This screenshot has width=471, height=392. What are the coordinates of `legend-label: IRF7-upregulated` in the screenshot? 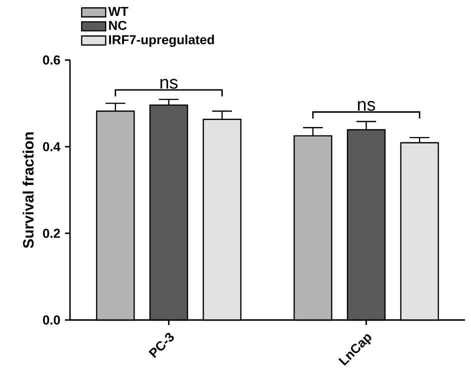 It's located at (161, 40).